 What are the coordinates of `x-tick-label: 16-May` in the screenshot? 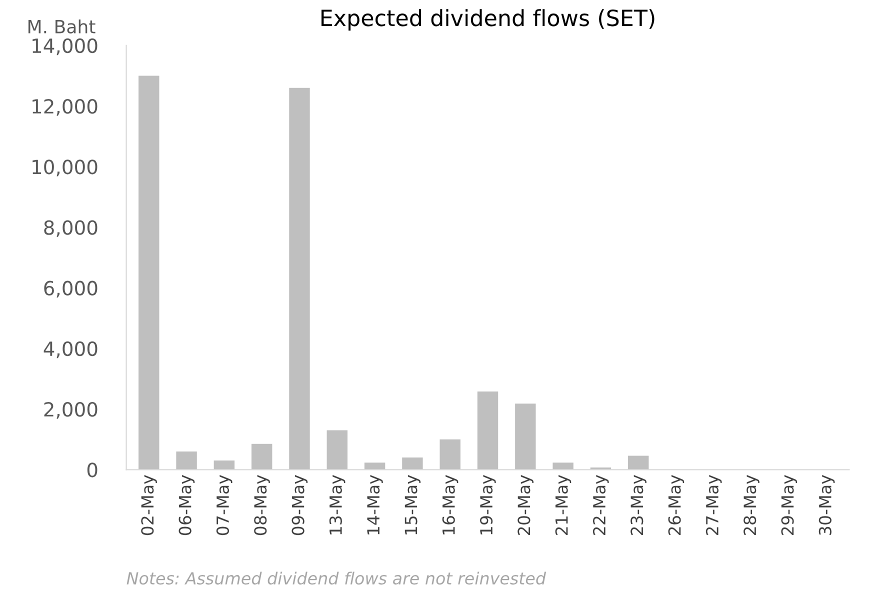 It's located at (450, 504).